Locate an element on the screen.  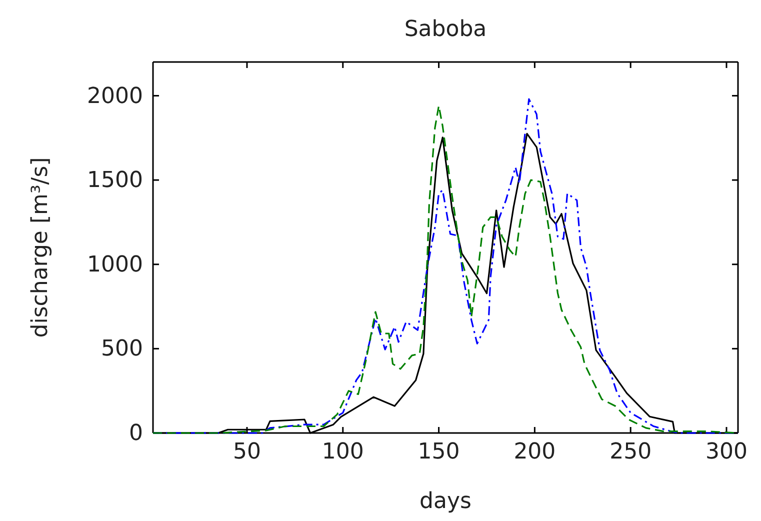
chart-title: Saboba is located at coordinates (445, 29).